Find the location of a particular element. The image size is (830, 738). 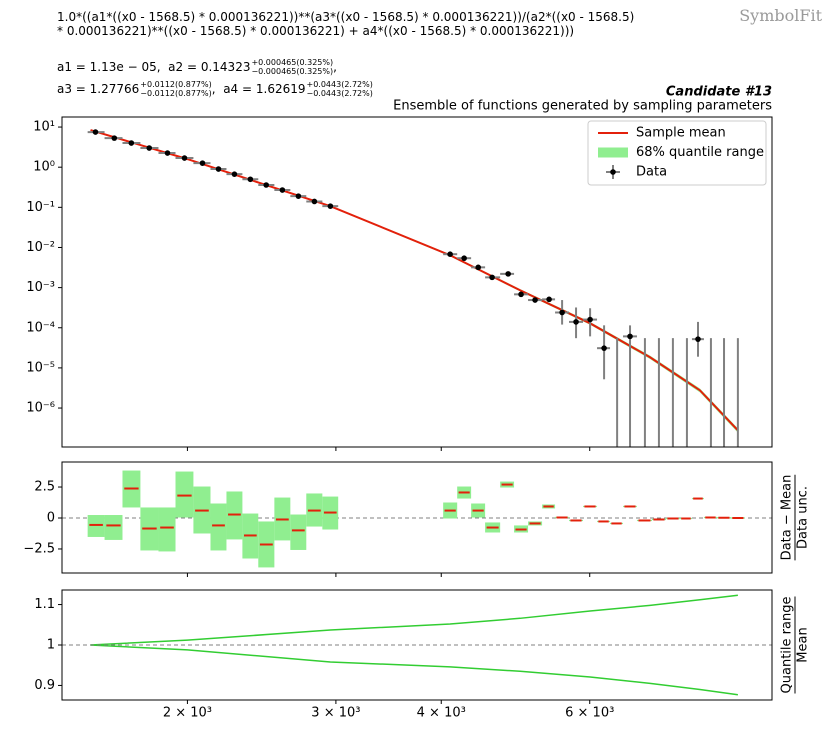

parameter-text: , is located at coordinates (335, 67).